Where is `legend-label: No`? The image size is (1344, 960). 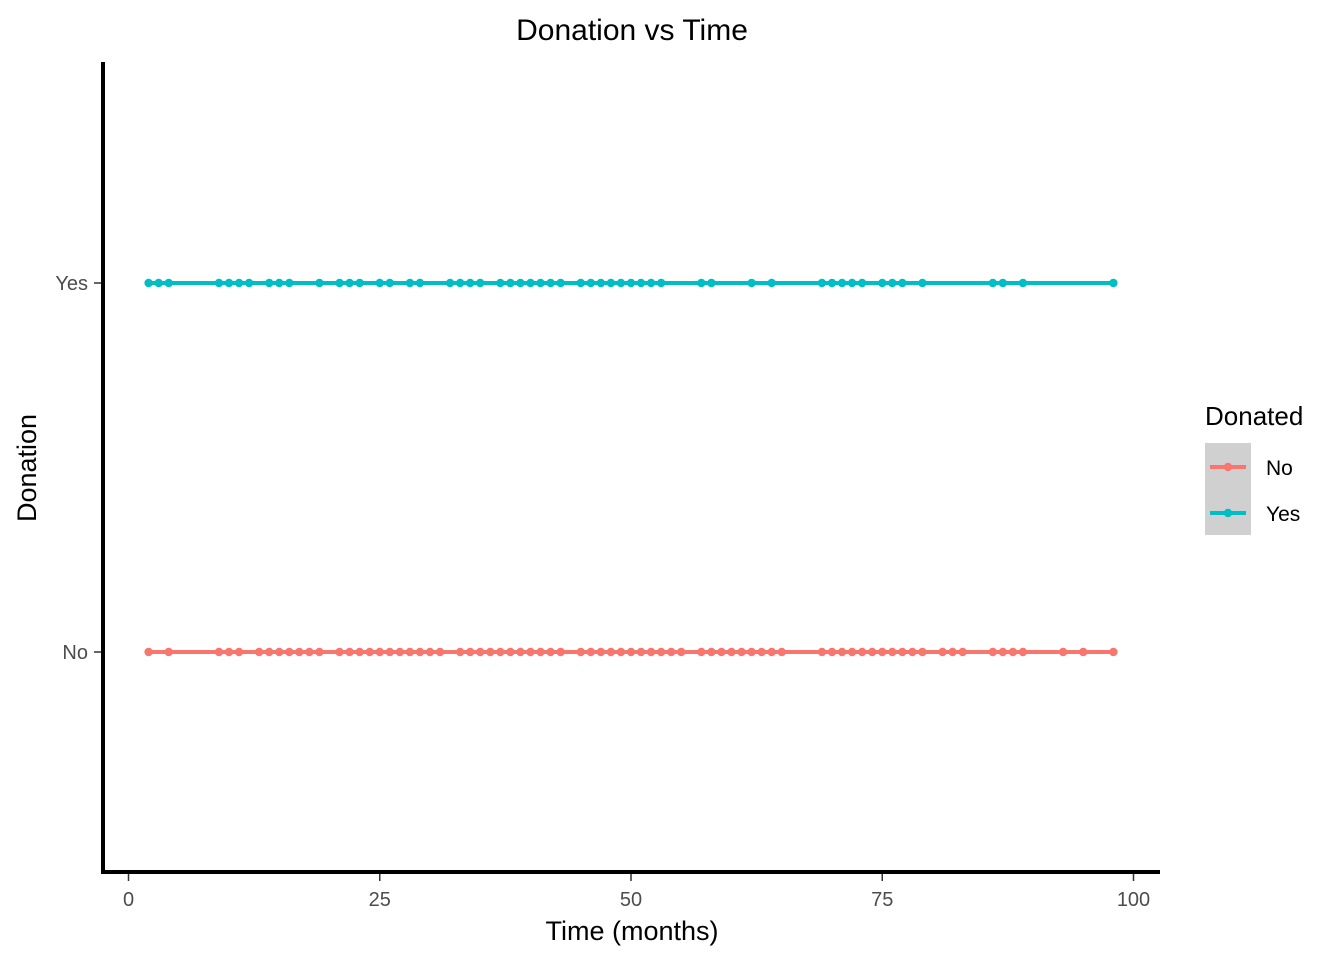 legend-label: No is located at coordinates (1279, 468).